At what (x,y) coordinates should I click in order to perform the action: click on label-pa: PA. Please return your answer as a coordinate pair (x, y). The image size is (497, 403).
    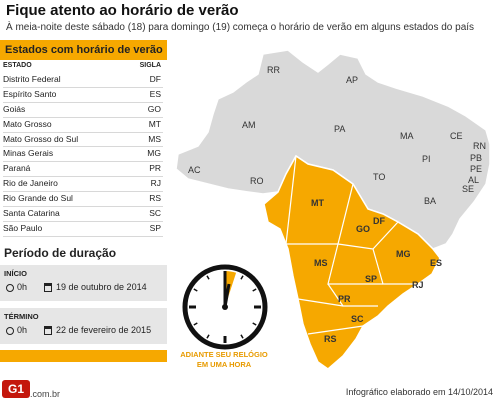
    Looking at the image, I should click on (339, 129).